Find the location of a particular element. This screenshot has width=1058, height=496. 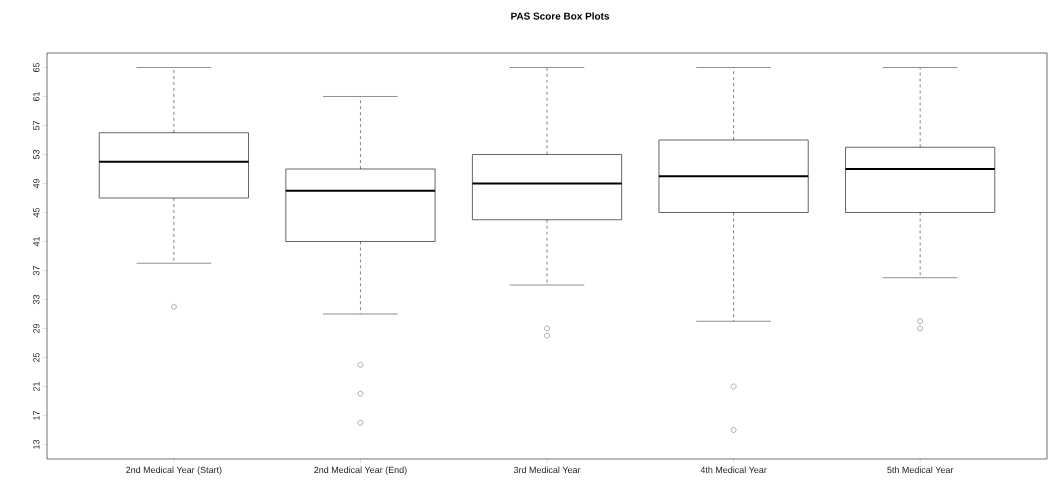

x-tick-label: 5th Medical Year is located at coordinates (920, 470).